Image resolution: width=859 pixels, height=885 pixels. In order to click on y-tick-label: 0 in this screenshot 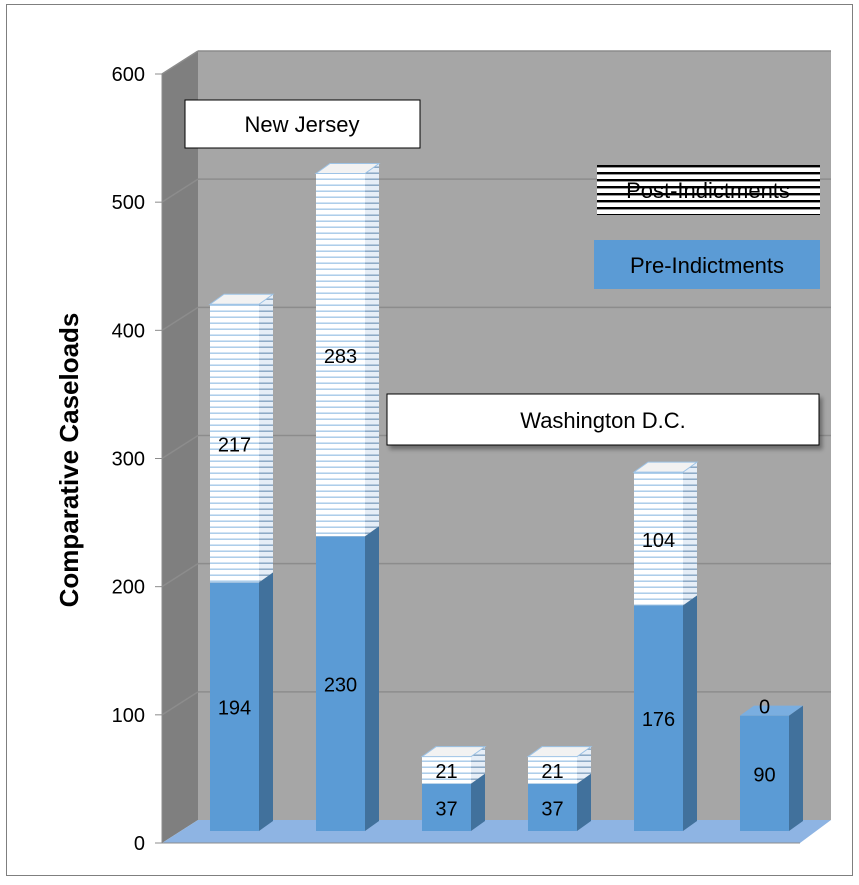, I will do `click(139, 844)`.